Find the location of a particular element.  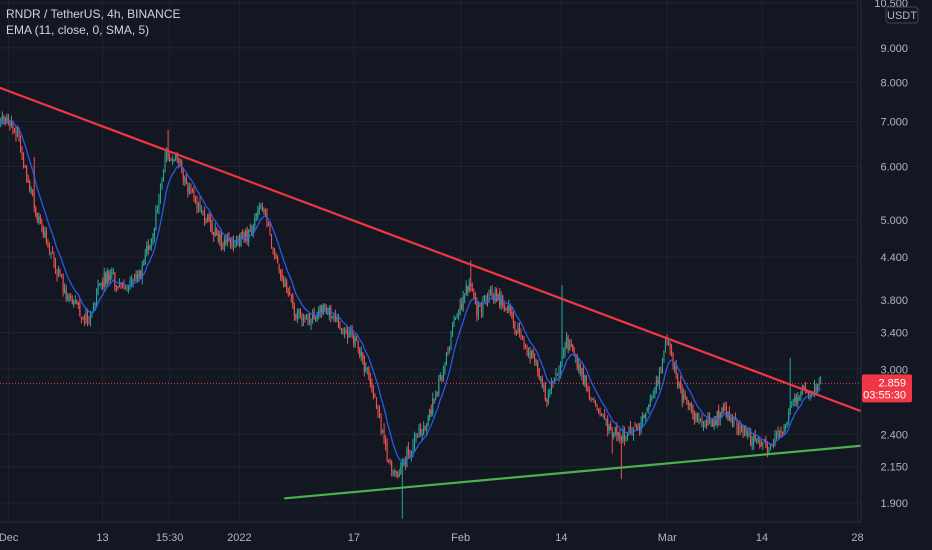

price-tick-label: 10.500 is located at coordinates (891, 5).